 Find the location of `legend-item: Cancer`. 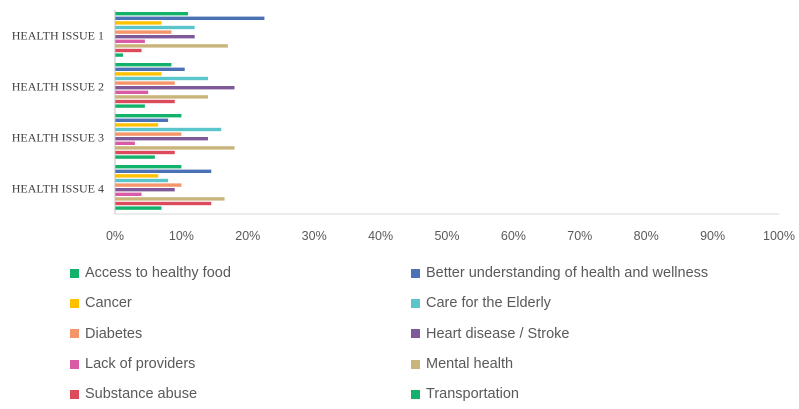

legend-item: Cancer is located at coordinates (240, 303).